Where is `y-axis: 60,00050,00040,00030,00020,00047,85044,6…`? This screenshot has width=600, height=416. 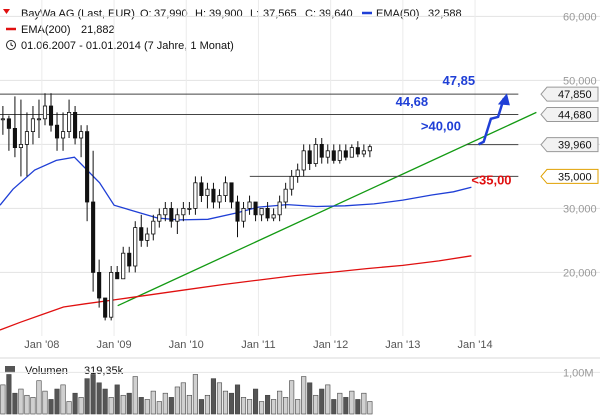 y-axis: 60,00050,00040,00030,00020,00047,85044,6… is located at coordinates (569, 145).